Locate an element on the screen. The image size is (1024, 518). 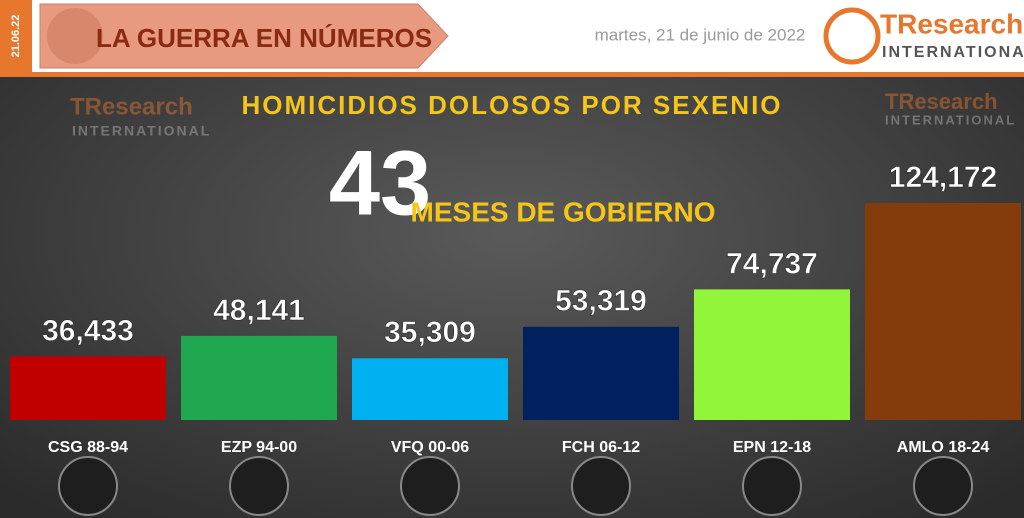
date-tag-bg is located at coordinates (16, 36).